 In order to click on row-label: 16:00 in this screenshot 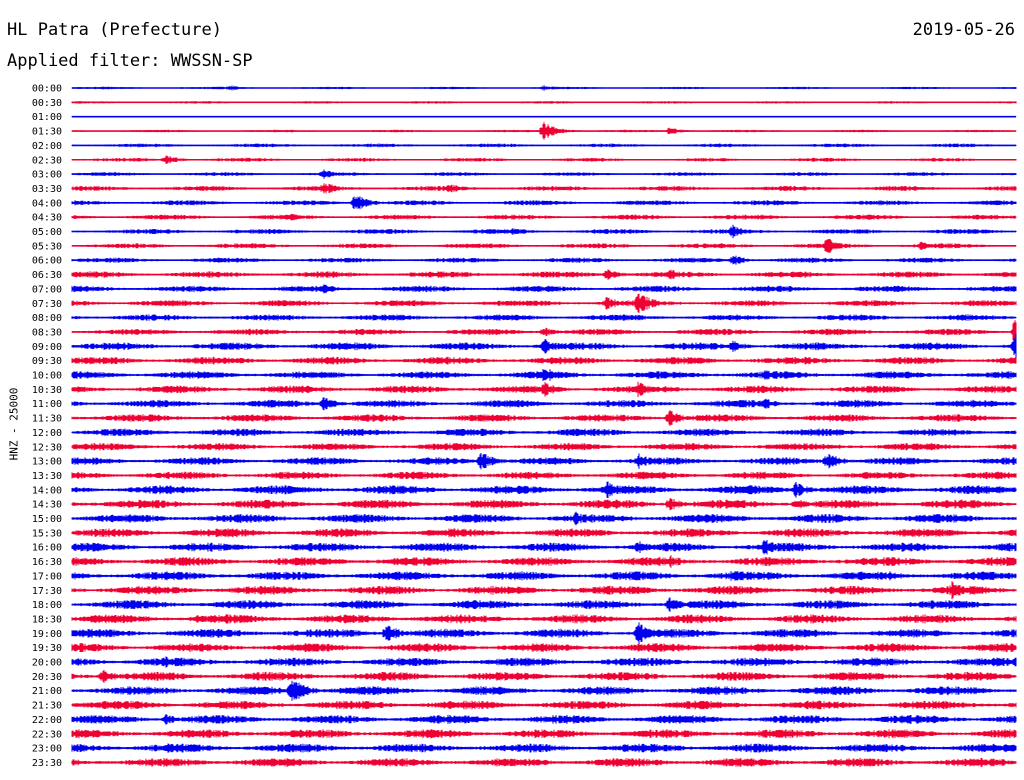, I will do `click(47, 548)`.